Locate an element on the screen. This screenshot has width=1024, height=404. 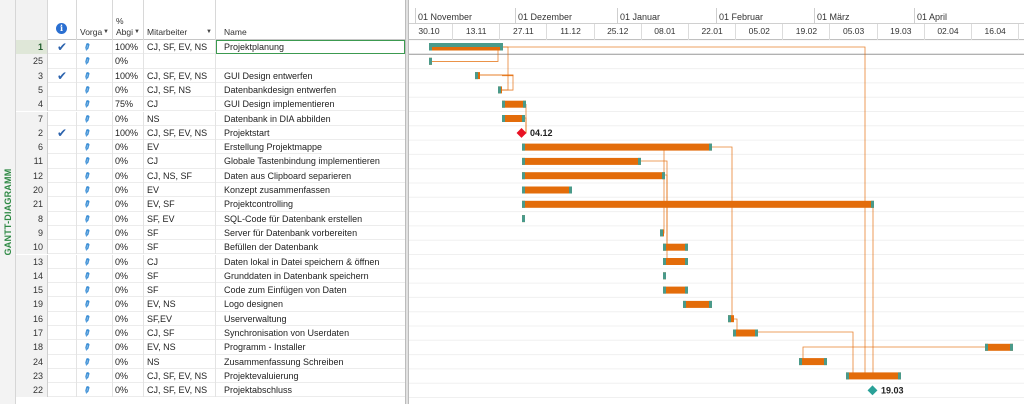
task-name-cell: Daten lokal in Datei speichern & öffnen is located at coordinates (302, 261).